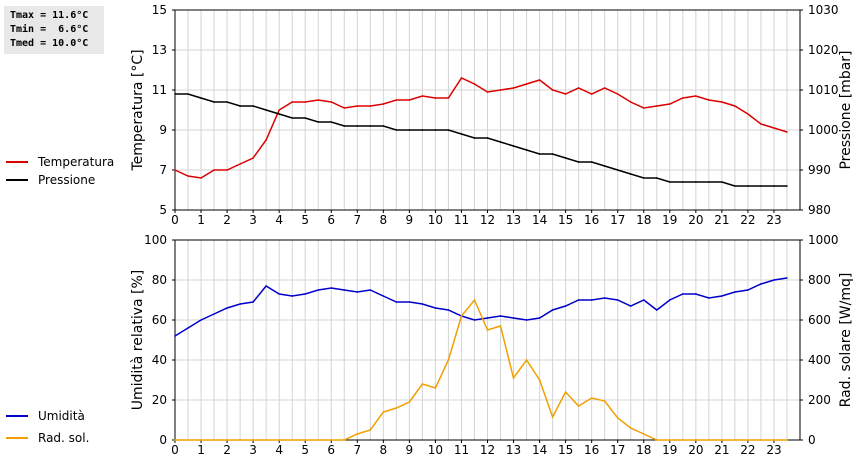  Describe the element at coordinates (695, 220) in the screenshot. I see `x-tick-label: 20` at that location.